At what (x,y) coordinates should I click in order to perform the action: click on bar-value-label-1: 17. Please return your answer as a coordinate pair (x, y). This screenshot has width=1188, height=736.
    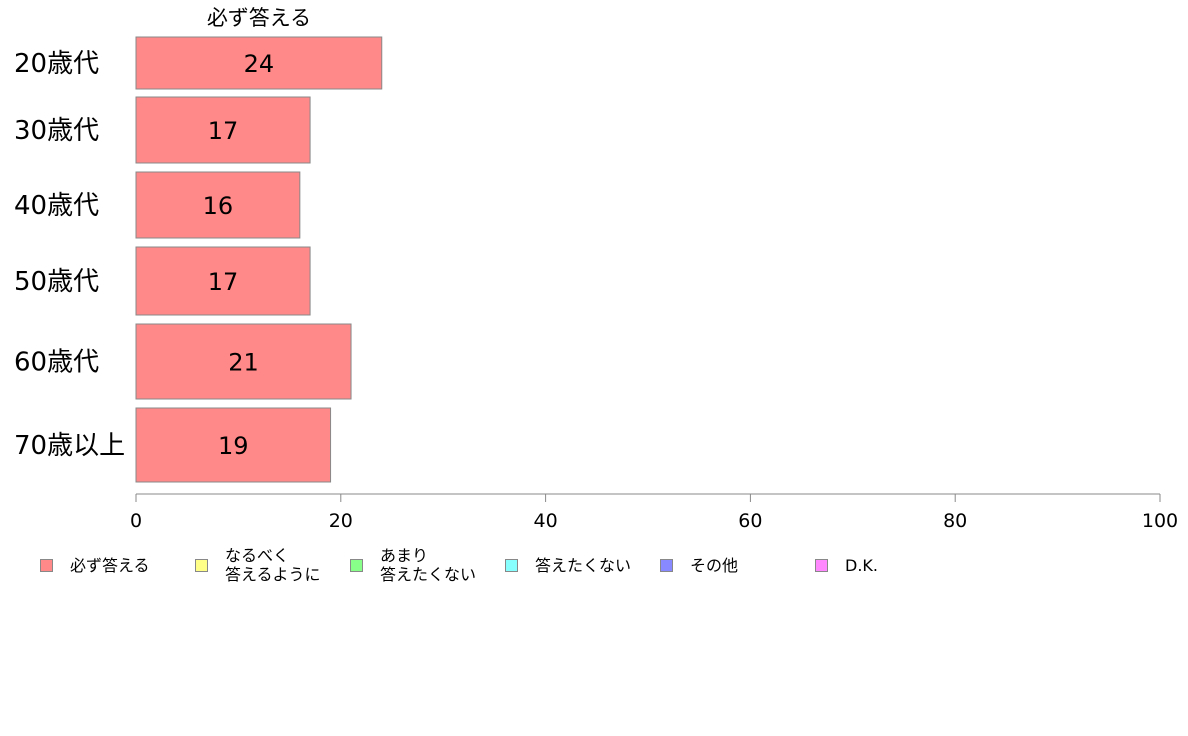
    Looking at the image, I should click on (223, 131).